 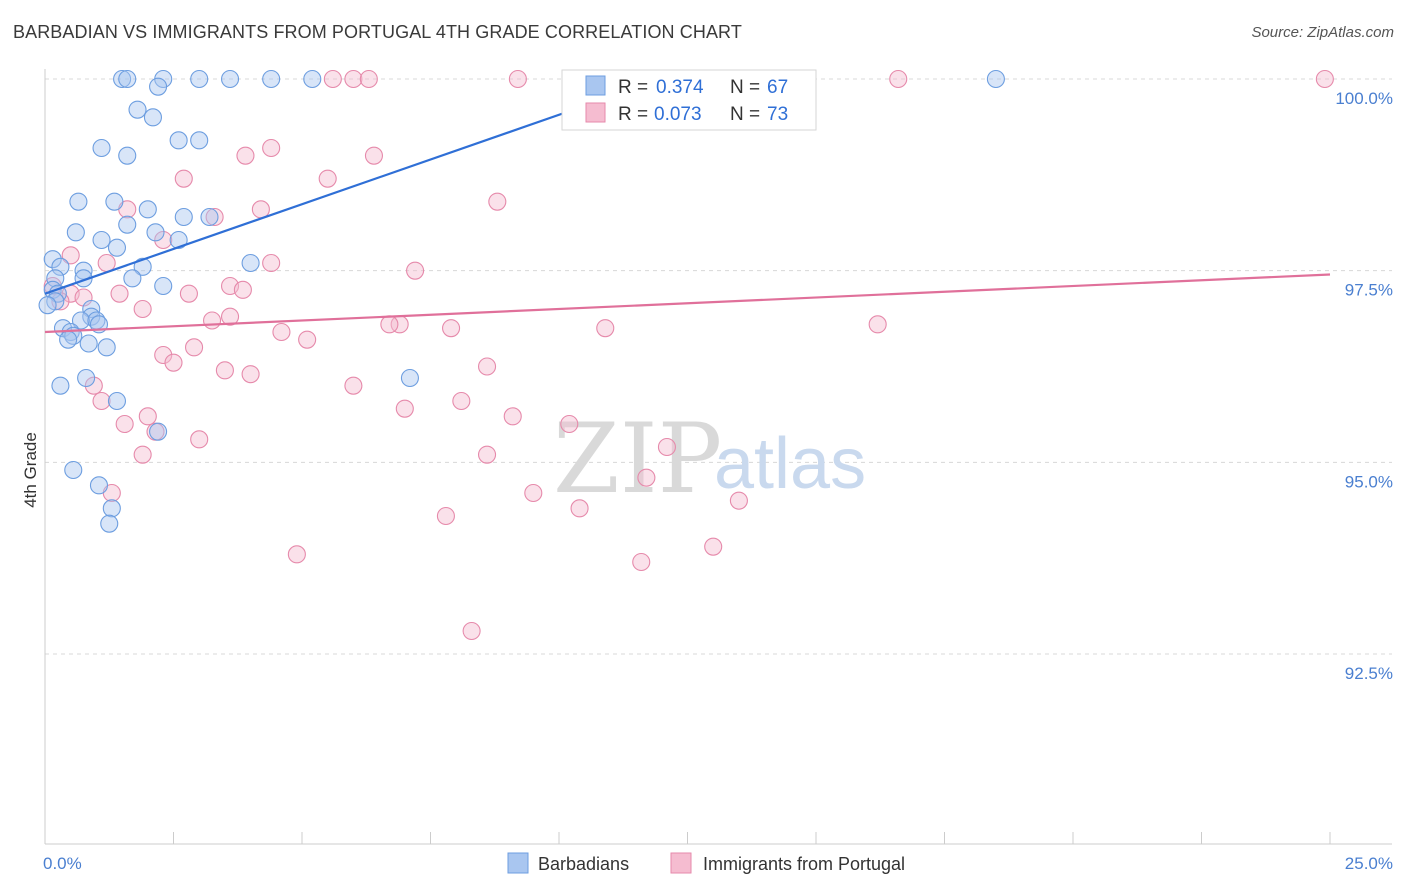 What do you see at coordinates (1369, 863) in the screenshot?
I see `x-tick-label: 25.0%` at bounding box center [1369, 863].